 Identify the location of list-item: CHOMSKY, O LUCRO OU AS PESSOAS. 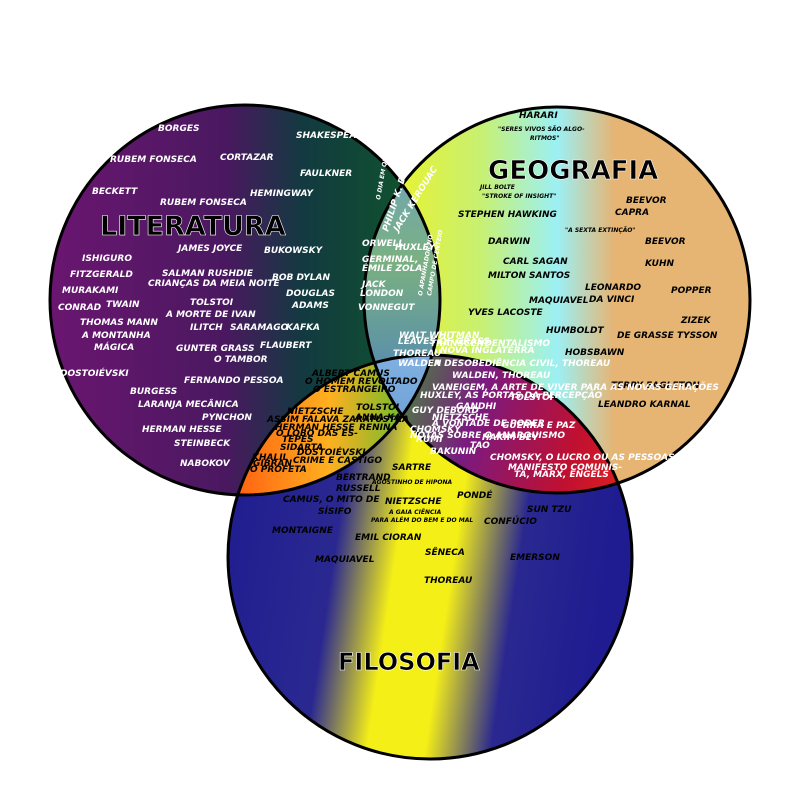
(582, 458).